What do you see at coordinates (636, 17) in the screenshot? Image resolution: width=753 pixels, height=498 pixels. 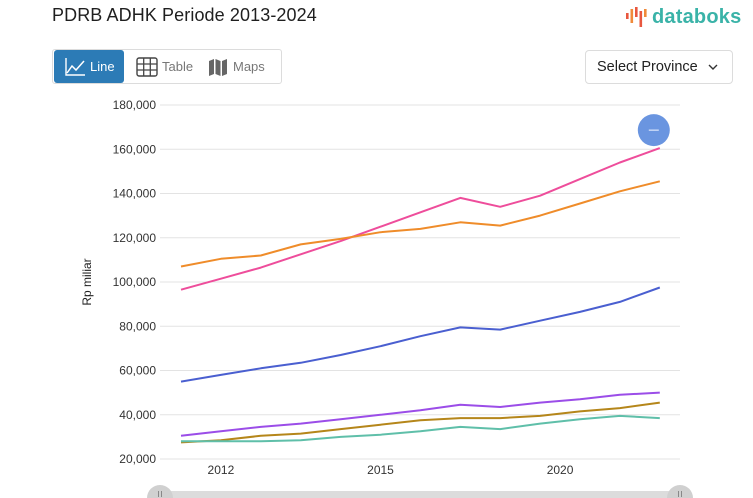 I see `bars-logo-icon` at bounding box center [636, 17].